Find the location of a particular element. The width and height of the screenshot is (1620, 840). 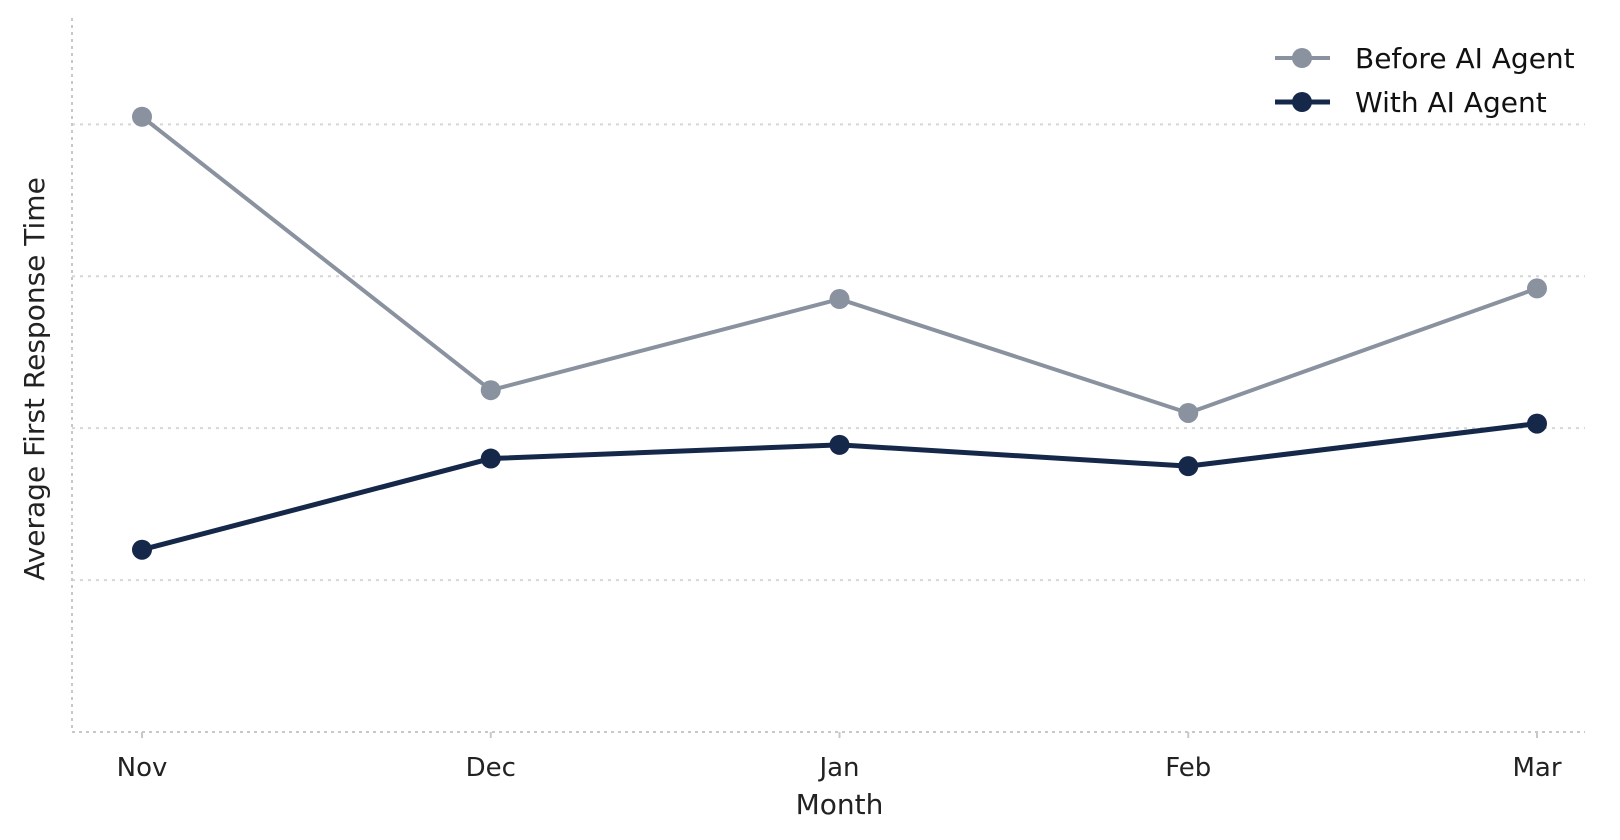

x-tick-label: Mar is located at coordinates (1536, 768).